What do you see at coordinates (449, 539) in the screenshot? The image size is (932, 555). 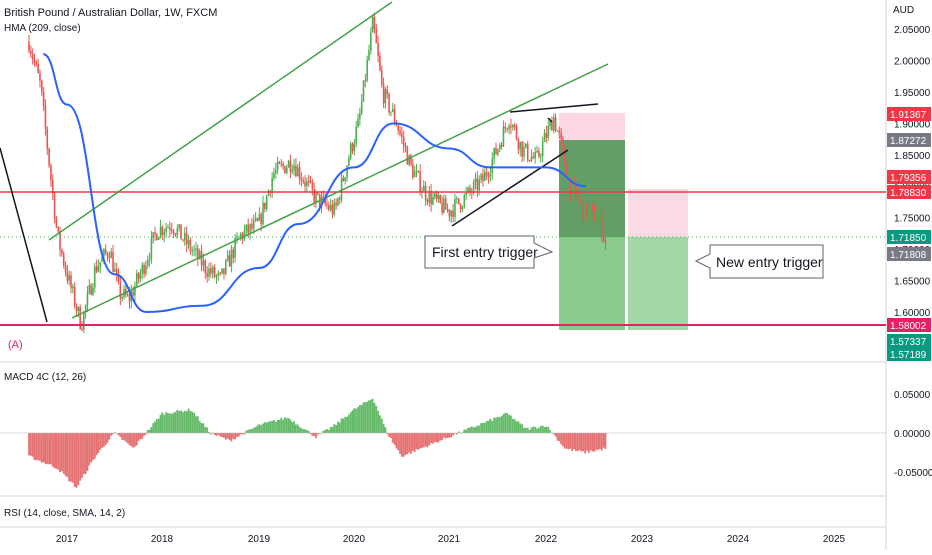 I see `year-tick-label: 2021` at bounding box center [449, 539].